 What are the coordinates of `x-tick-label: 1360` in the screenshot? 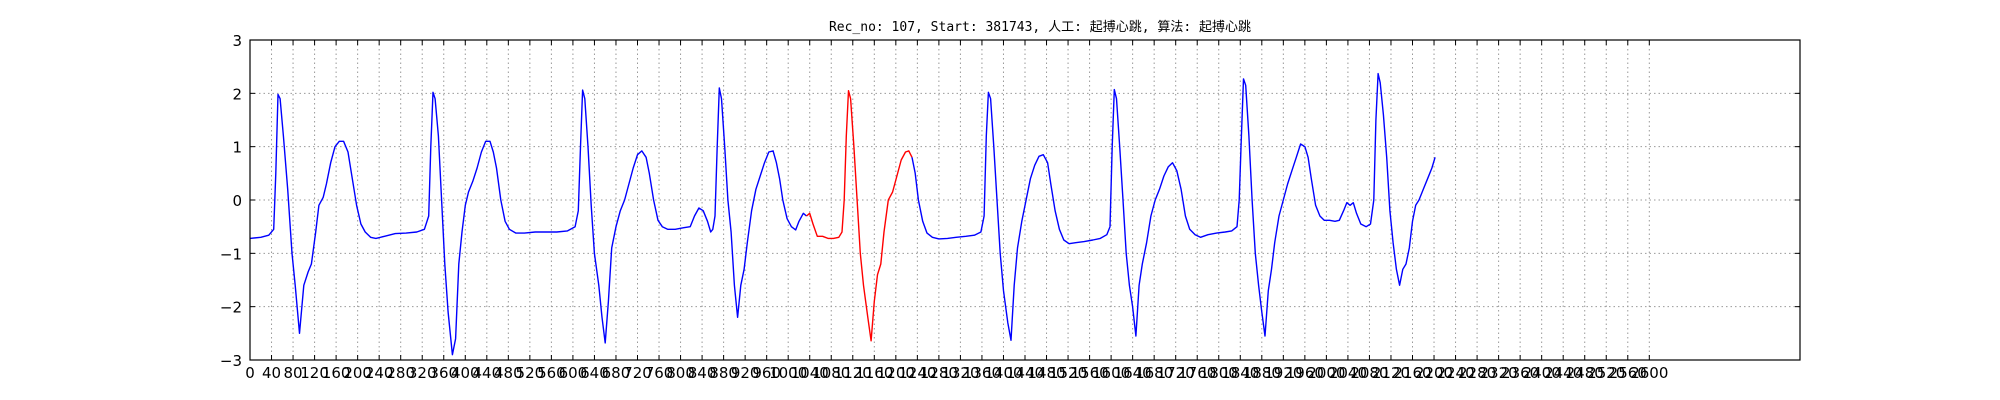 It's located at (982, 373).